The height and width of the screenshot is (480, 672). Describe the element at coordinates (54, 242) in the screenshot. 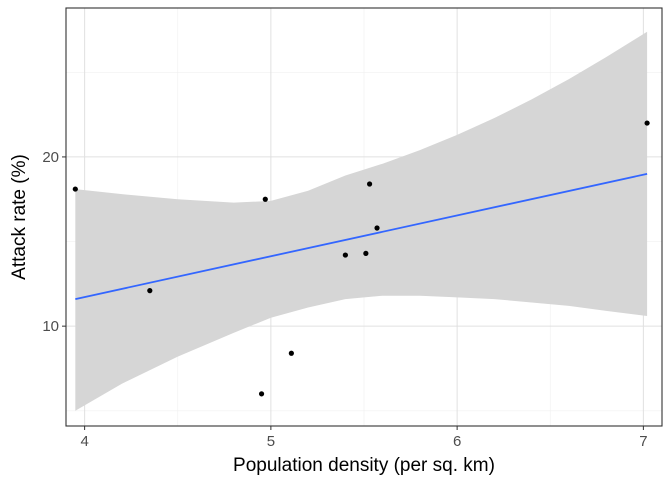

I see `y-axis-ticks: 10 20` at that location.